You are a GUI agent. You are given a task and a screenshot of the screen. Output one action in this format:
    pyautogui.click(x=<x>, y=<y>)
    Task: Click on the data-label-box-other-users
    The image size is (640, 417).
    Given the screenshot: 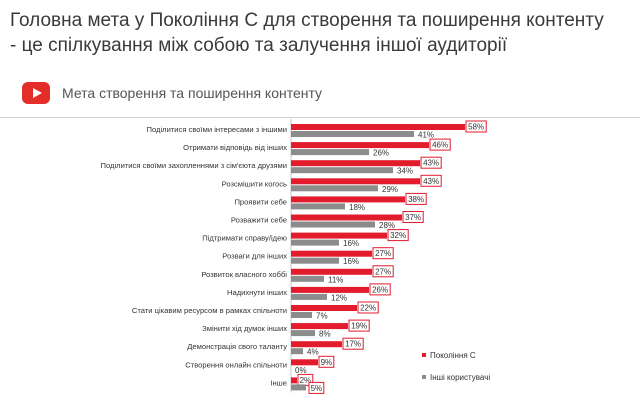 What is the action you would take?
    pyautogui.click(x=316, y=387)
    